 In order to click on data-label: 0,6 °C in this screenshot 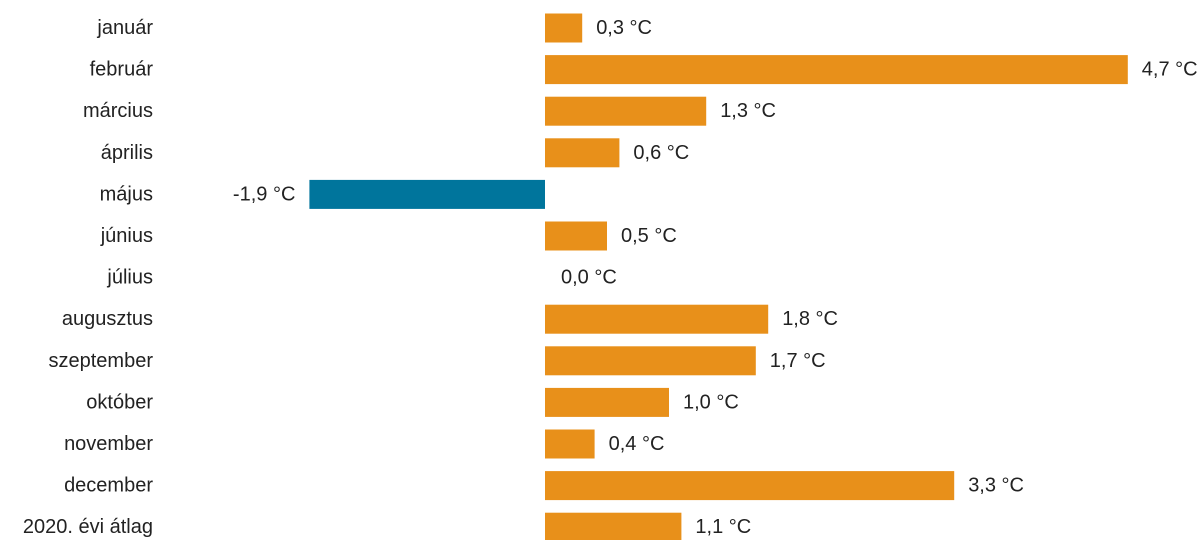, I will do `click(661, 153)`.